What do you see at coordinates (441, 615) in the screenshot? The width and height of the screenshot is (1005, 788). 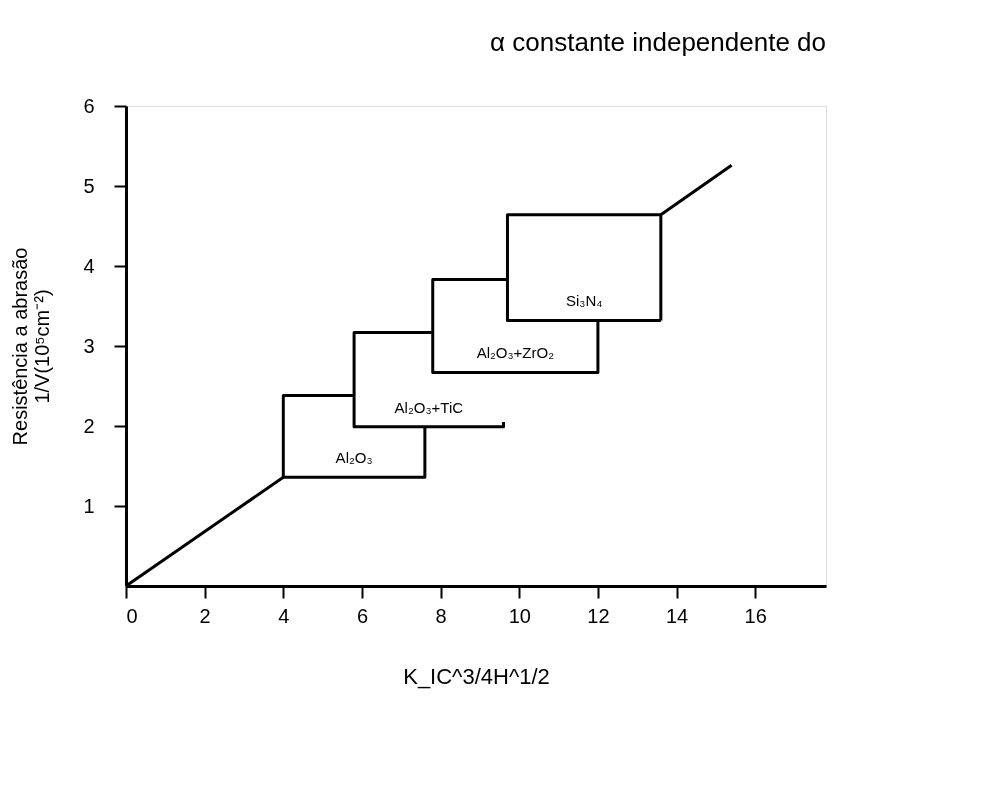 I see `x-tick-label: 8` at bounding box center [441, 615].